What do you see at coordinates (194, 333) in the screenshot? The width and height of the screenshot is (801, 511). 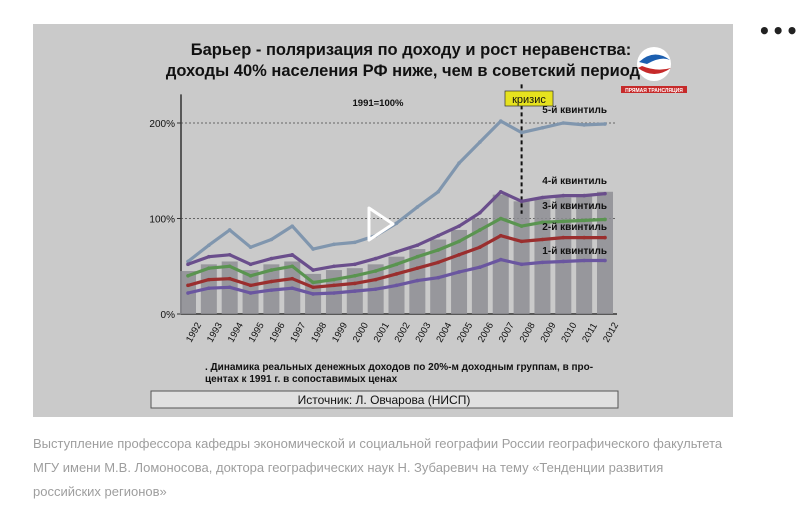 I see `x-tick-label: 1992` at bounding box center [194, 333].